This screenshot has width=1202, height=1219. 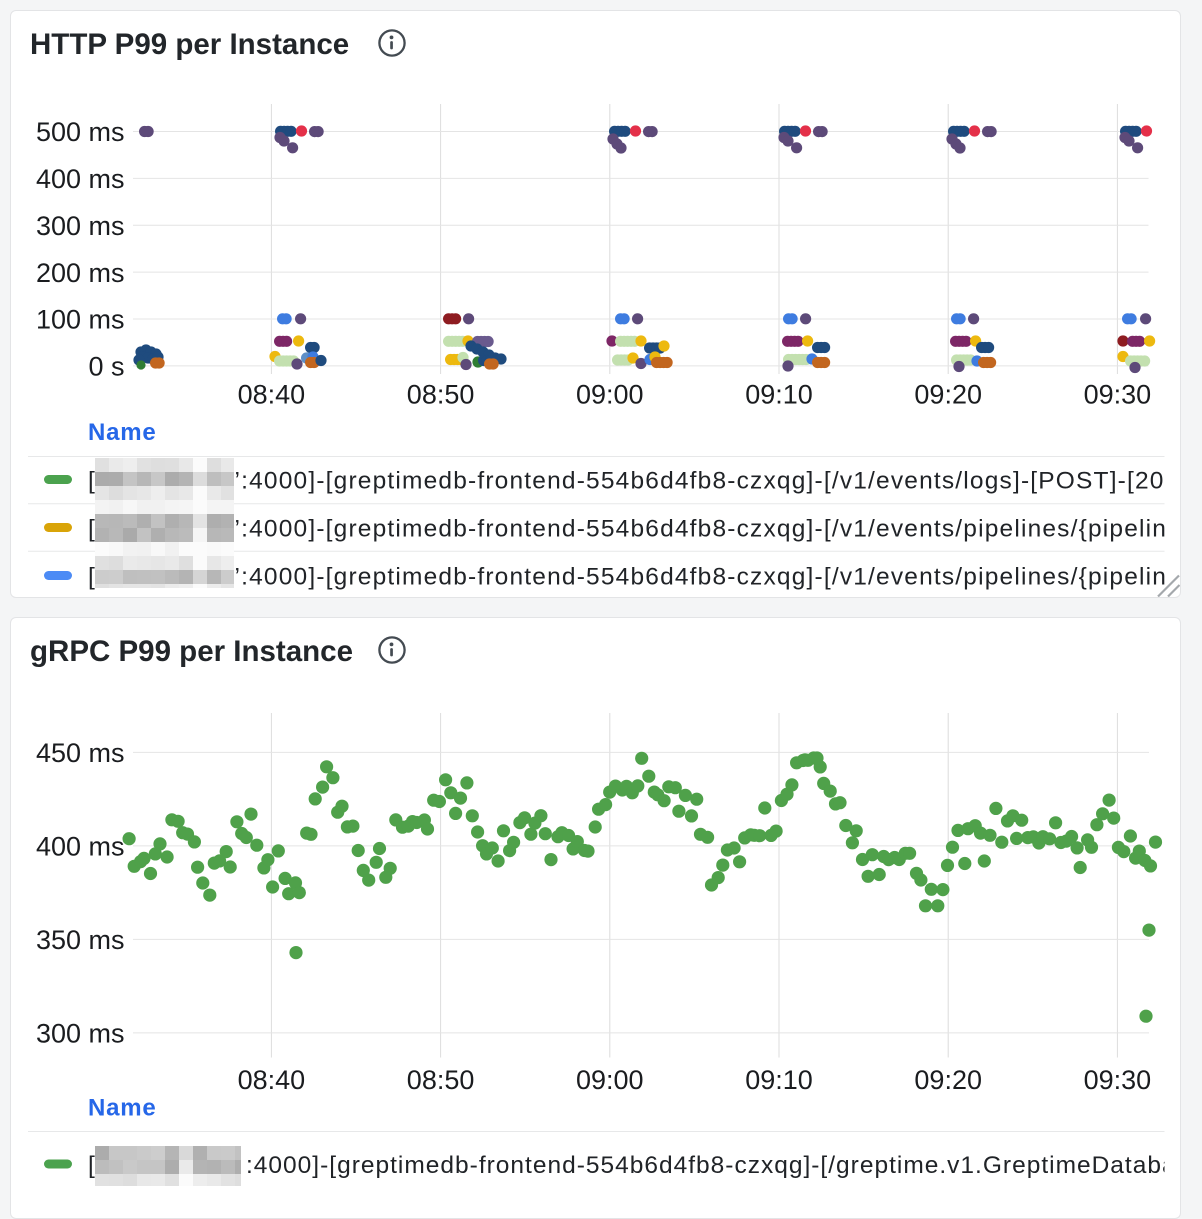 What do you see at coordinates (80, 273) in the screenshot?
I see `svg-text: 200 ms` at bounding box center [80, 273].